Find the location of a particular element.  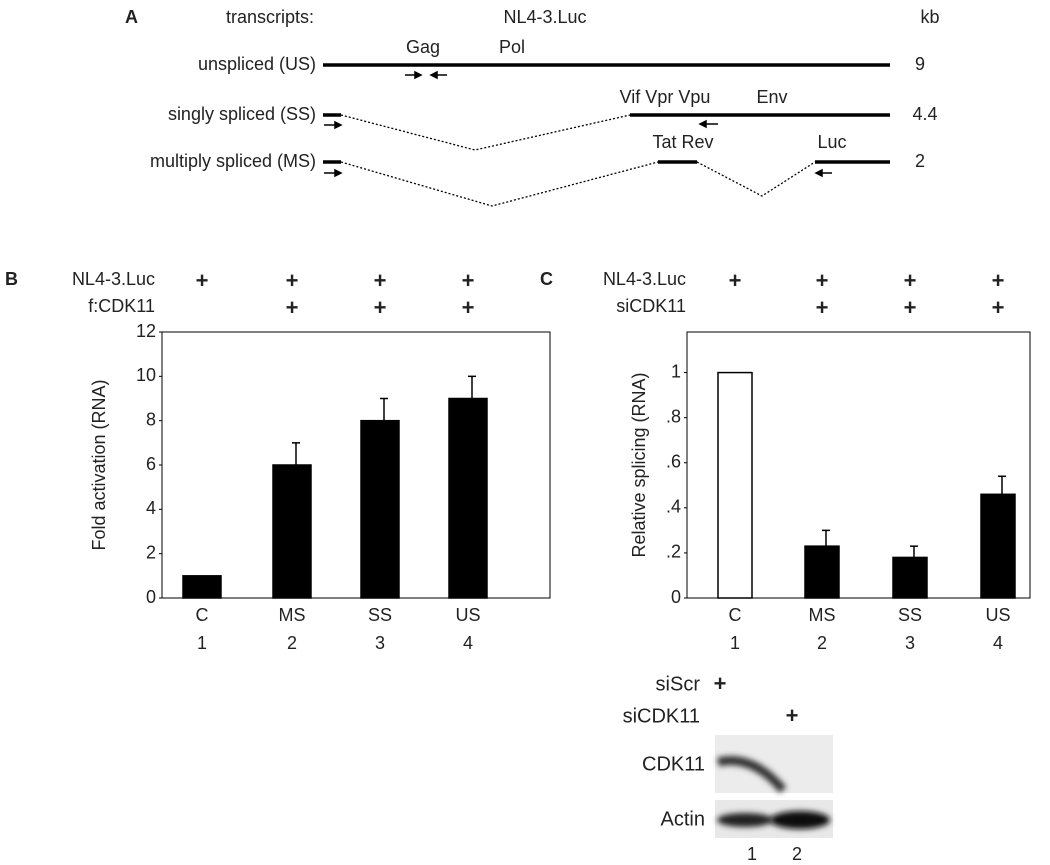

transcript-label: multiply spliced (MS) is located at coordinates (233, 161).